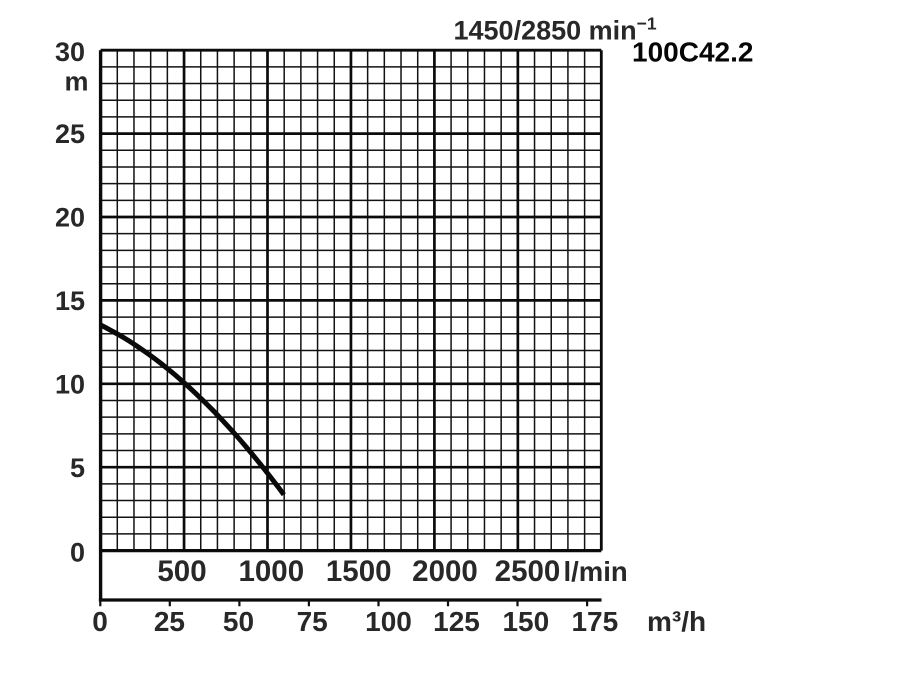 This screenshot has height=700, width=900. Describe the element at coordinates (70, 385) in the screenshot. I see `svg-text: 10` at that location.